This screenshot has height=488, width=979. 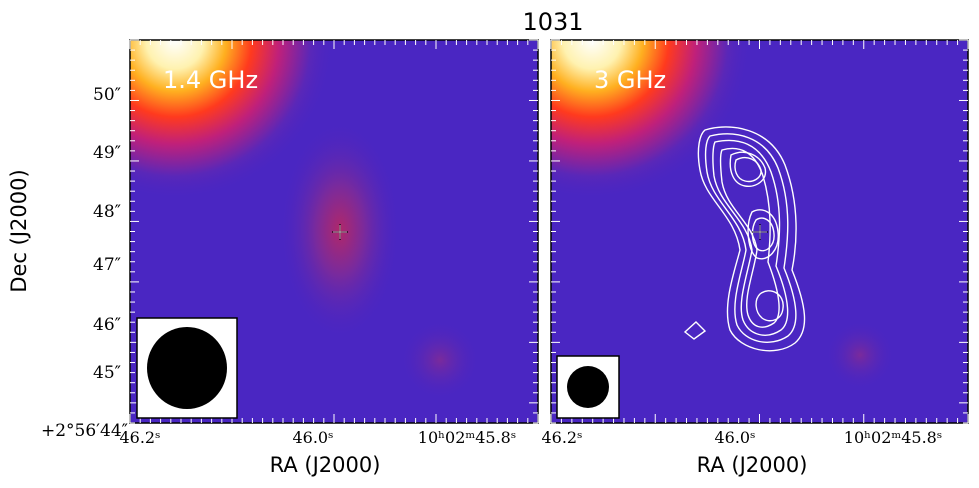 I want to click on marker-left, so click(x=340, y=232).